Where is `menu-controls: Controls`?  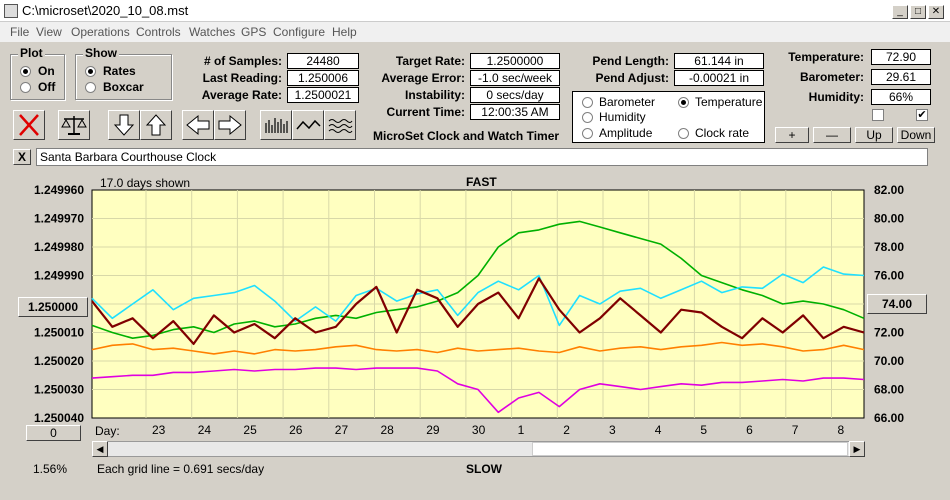
menu-controls: Controls is located at coordinates (158, 32).